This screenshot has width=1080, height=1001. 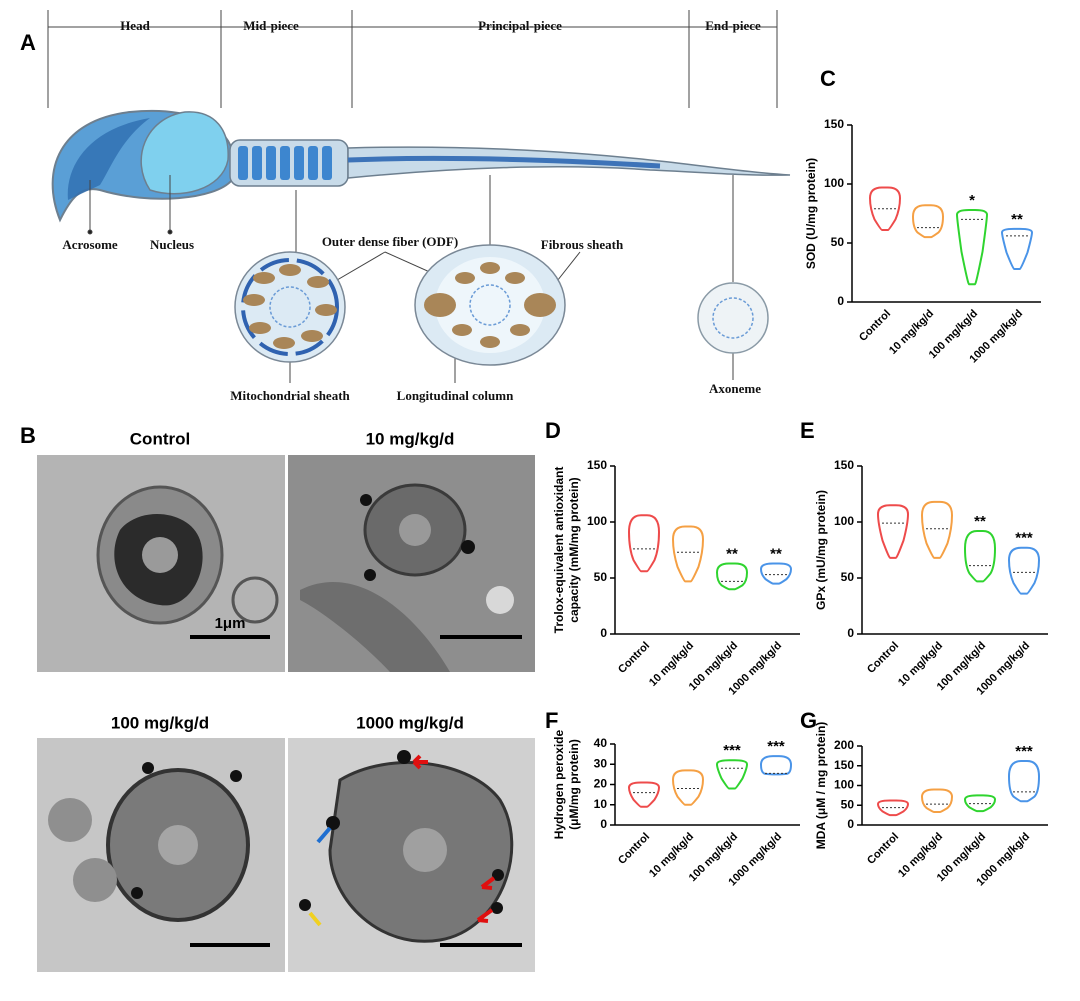 What do you see at coordinates (172, 244) in the screenshot?
I see `part-label: Nucleus` at bounding box center [172, 244].